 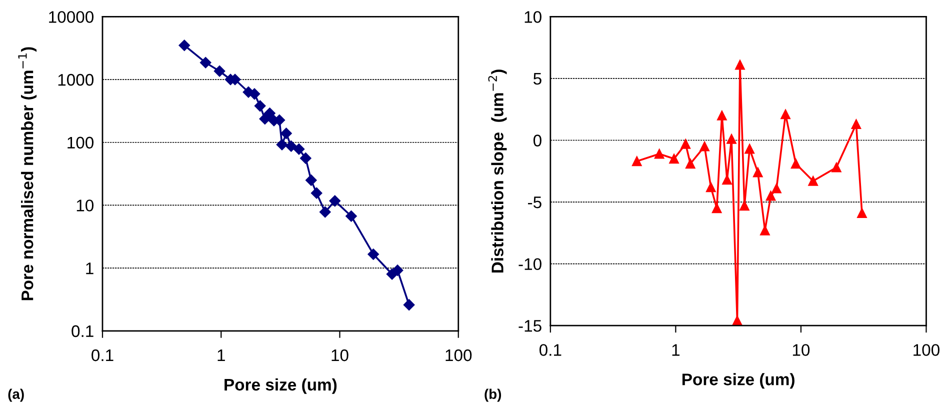 What do you see at coordinates (81, 142) in the screenshot?
I see `y-tick-label: 100` at bounding box center [81, 142].